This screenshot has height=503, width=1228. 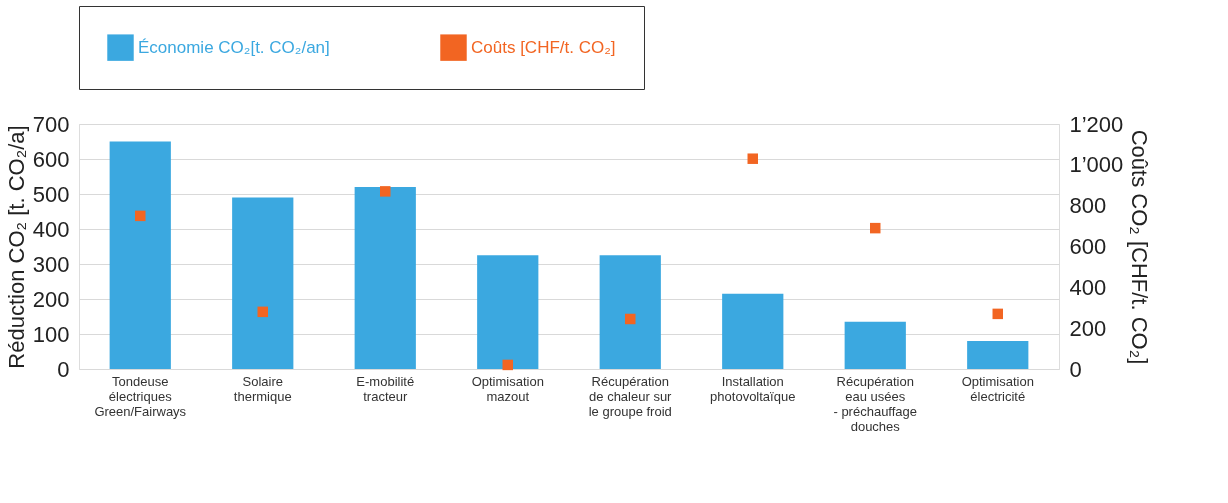 What do you see at coordinates (140, 396) in the screenshot?
I see `x-tick-label: Tondeuse électriques Green/Fairways` at bounding box center [140, 396].